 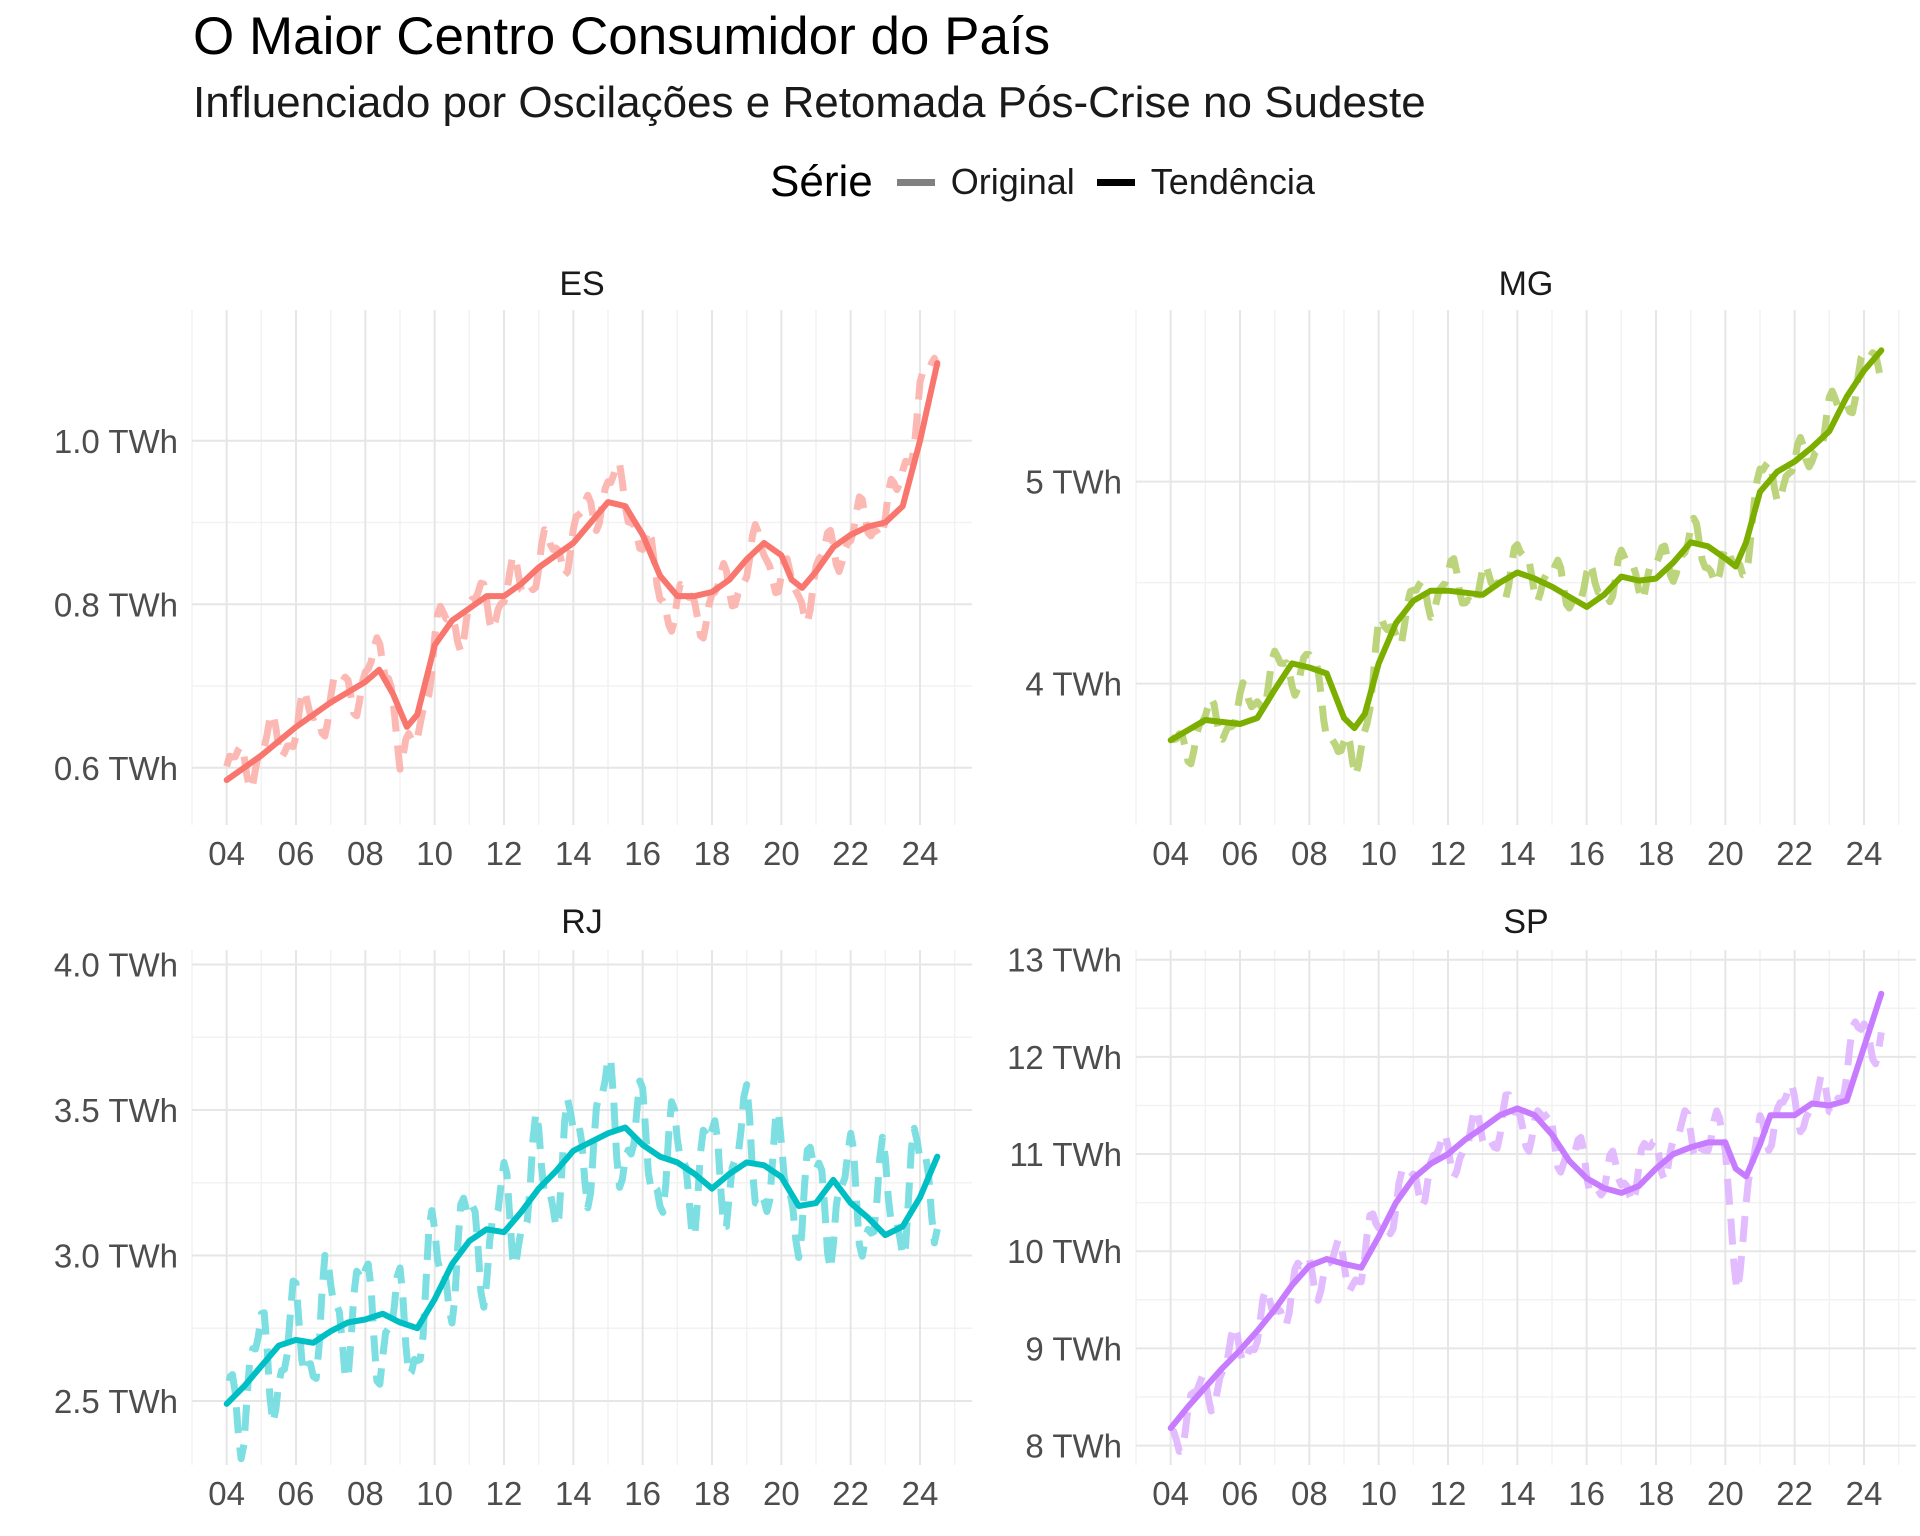 I want to click on series-original-sp, so click(x=1527, y=1236).